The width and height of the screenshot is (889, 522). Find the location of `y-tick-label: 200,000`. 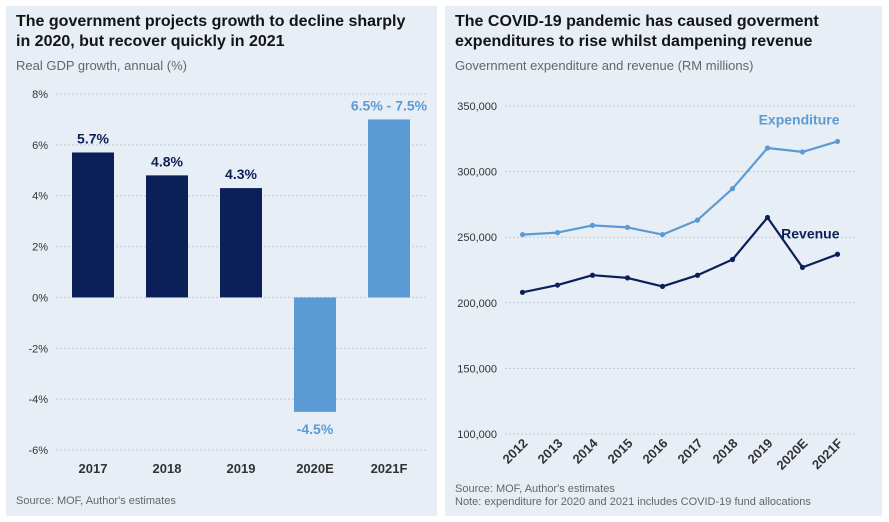

y-tick-label: 200,000 is located at coordinates (477, 304).